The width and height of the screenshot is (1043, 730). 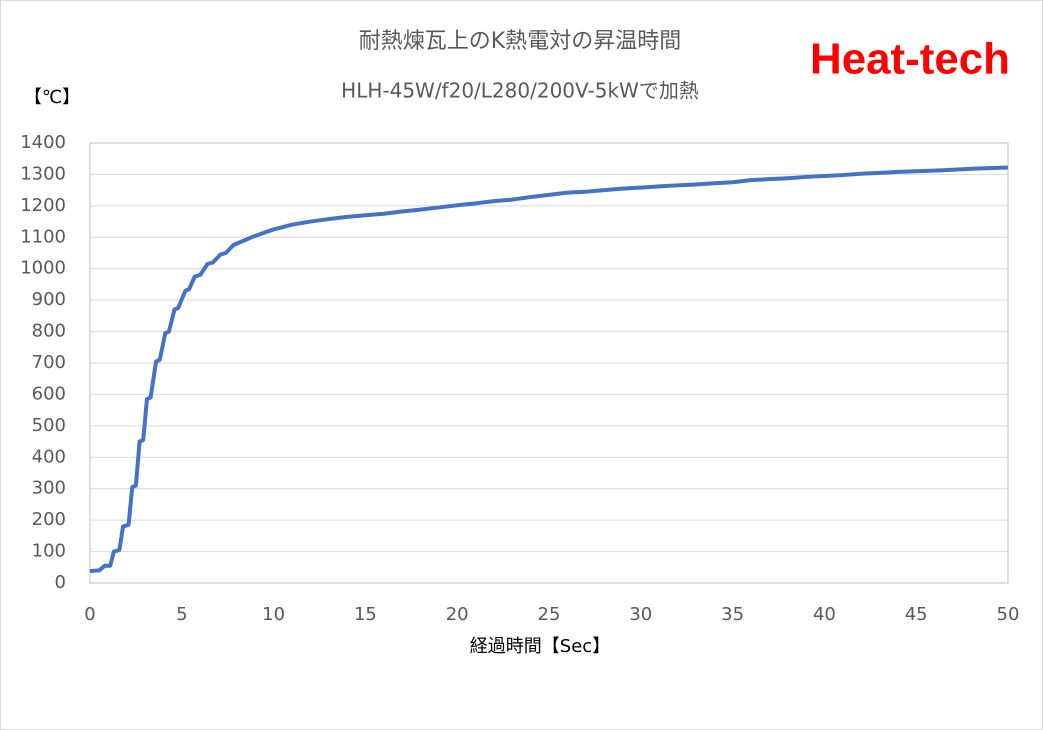 I want to click on y-tick-label: 1100, so click(x=43, y=236).